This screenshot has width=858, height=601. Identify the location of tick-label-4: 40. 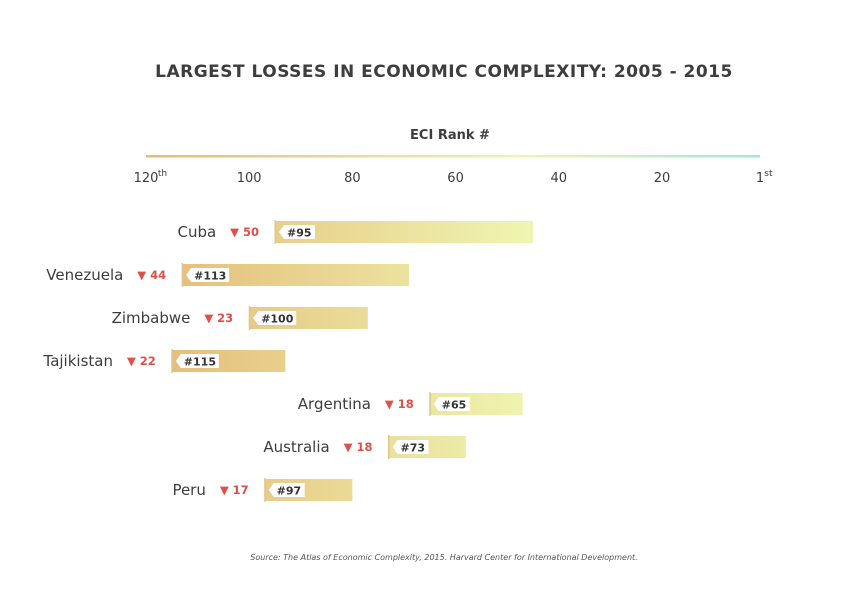
(558, 178).